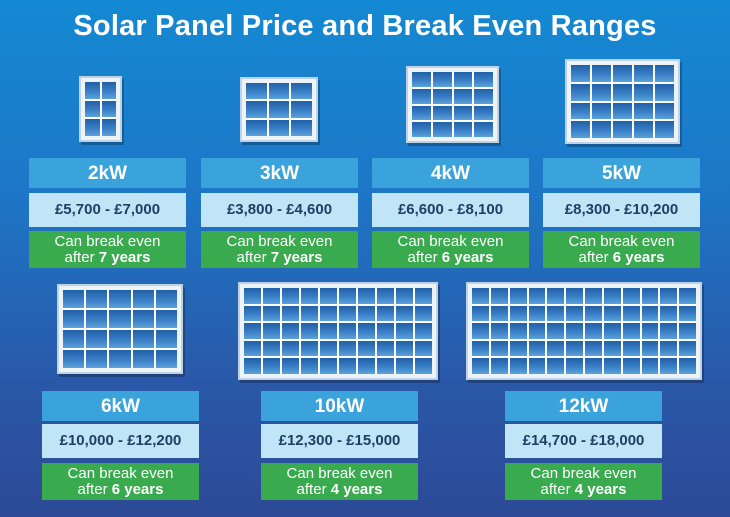 The width and height of the screenshot is (730, 517). I want to click on price-range: £3,800 - £4,600, so click(279, 210).